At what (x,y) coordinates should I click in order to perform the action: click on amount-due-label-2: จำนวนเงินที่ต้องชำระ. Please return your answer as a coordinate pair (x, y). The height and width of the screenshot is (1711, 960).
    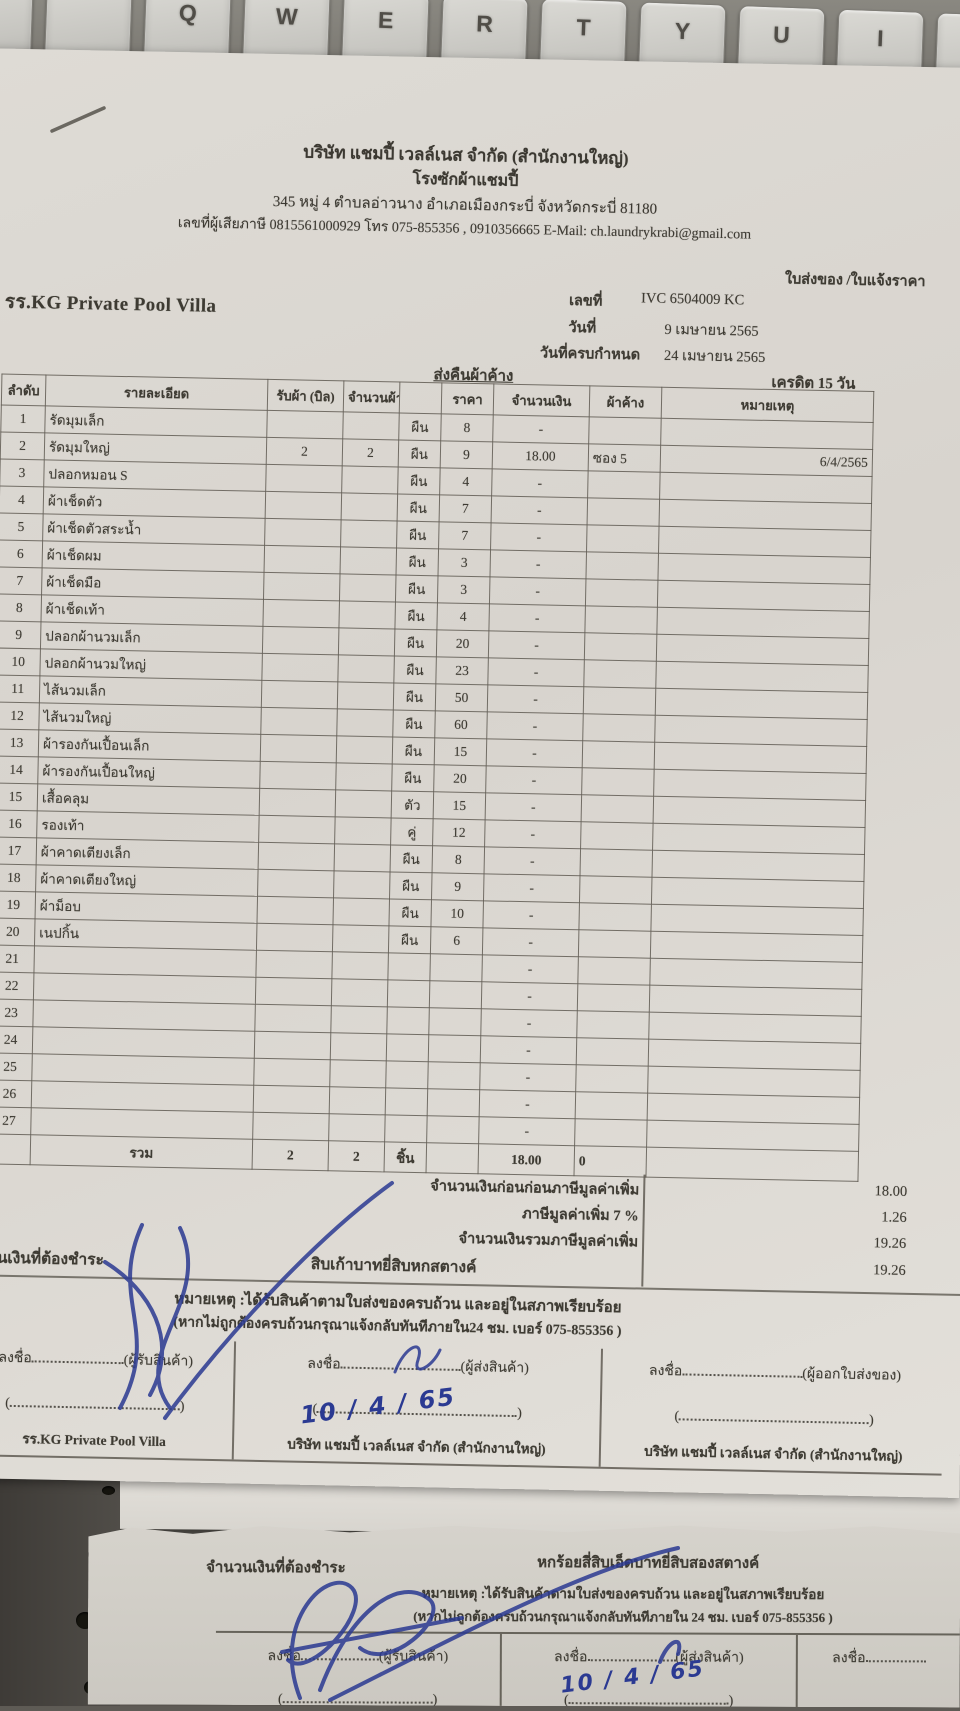
    Looking at the image, I should click on (276, 1568).